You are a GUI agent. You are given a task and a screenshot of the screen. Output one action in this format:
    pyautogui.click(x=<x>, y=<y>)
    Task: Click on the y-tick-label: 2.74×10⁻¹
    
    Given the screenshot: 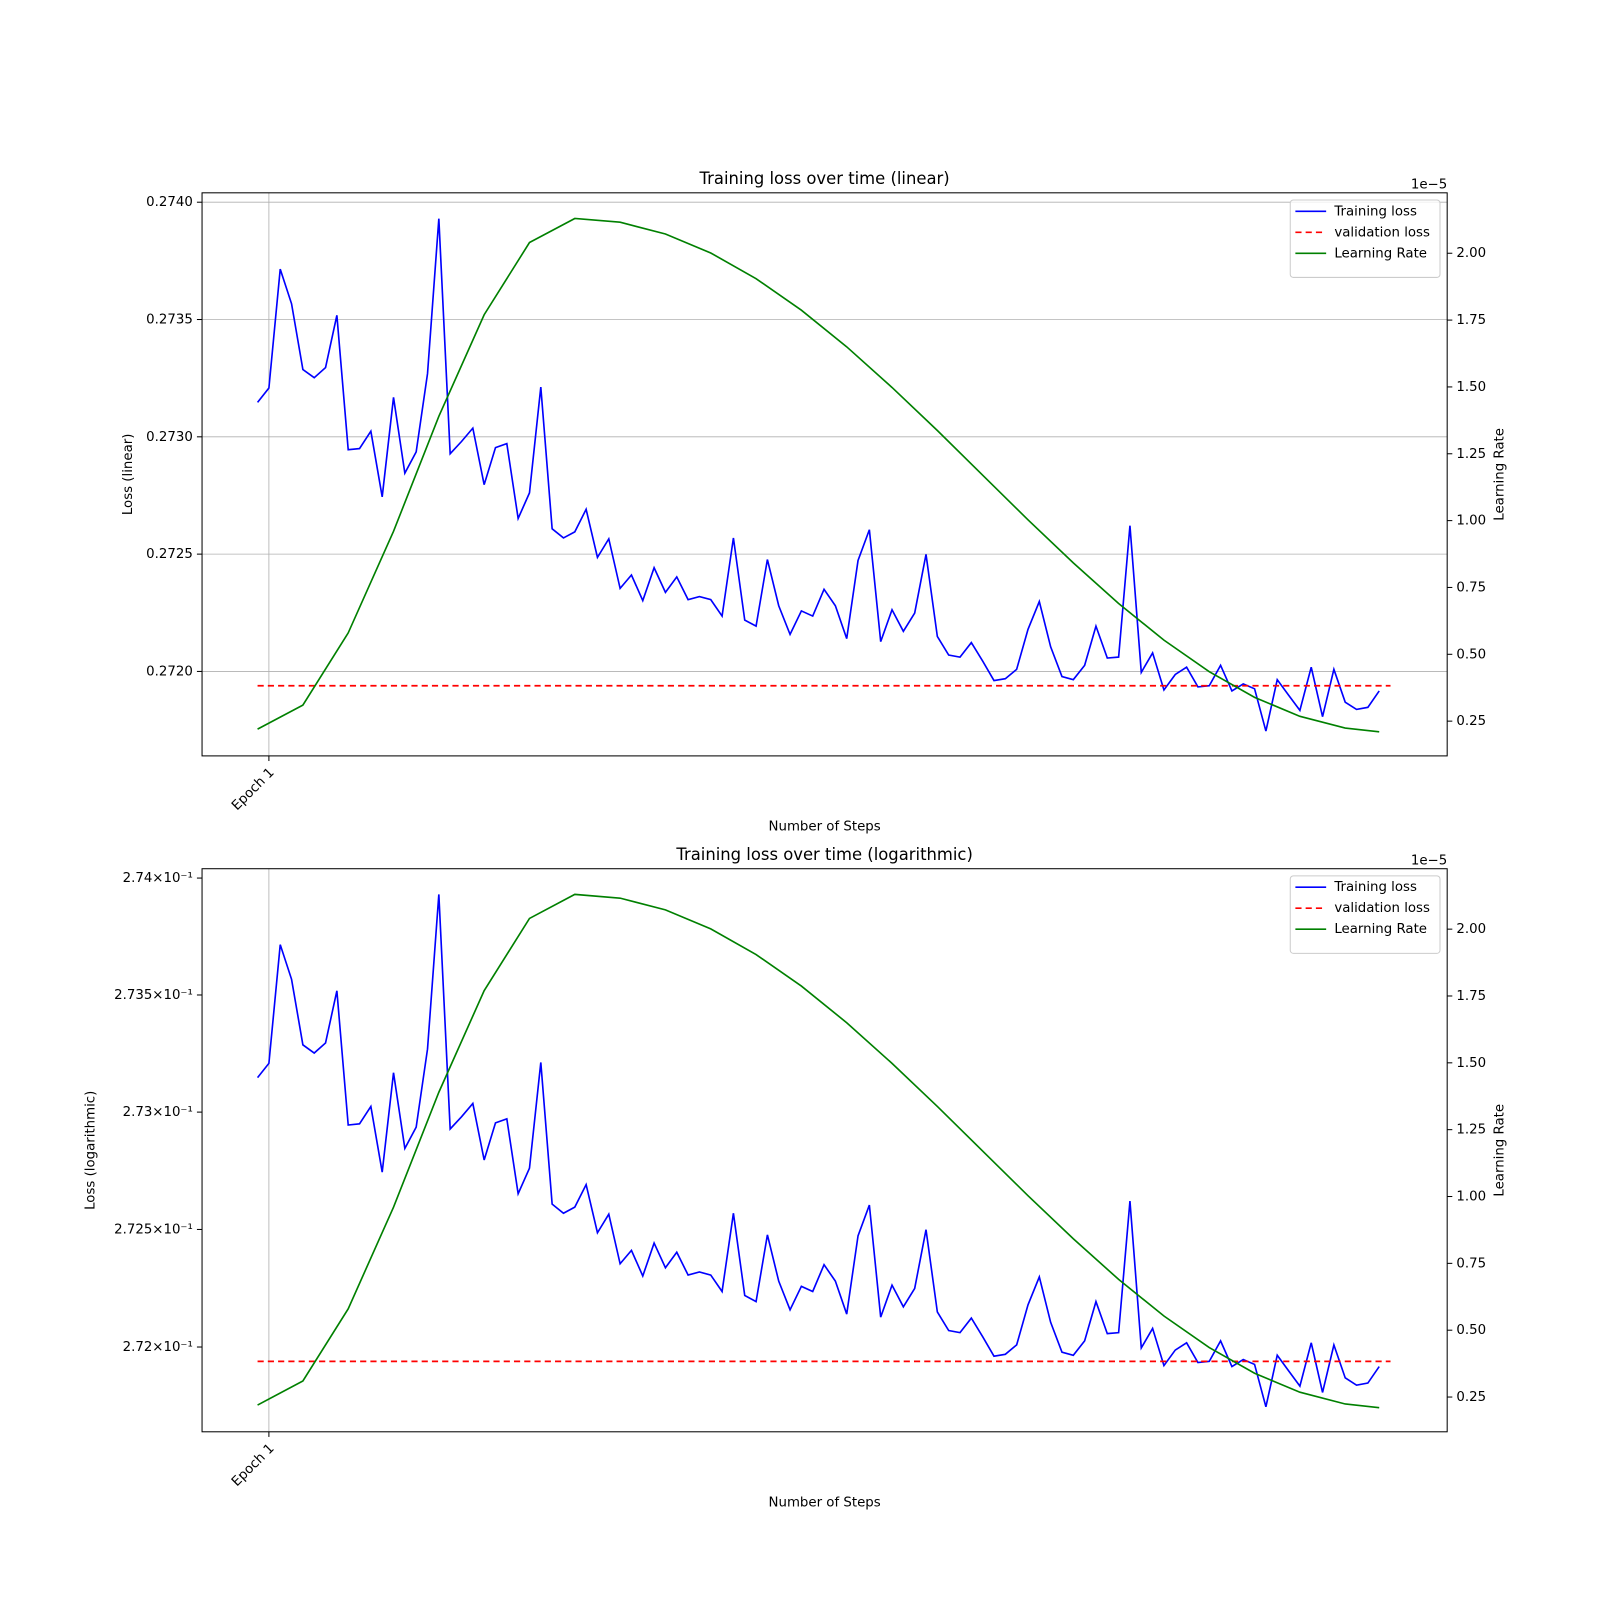 What is the action you would take?
    pyautogui.click(x=158, y=878)
    